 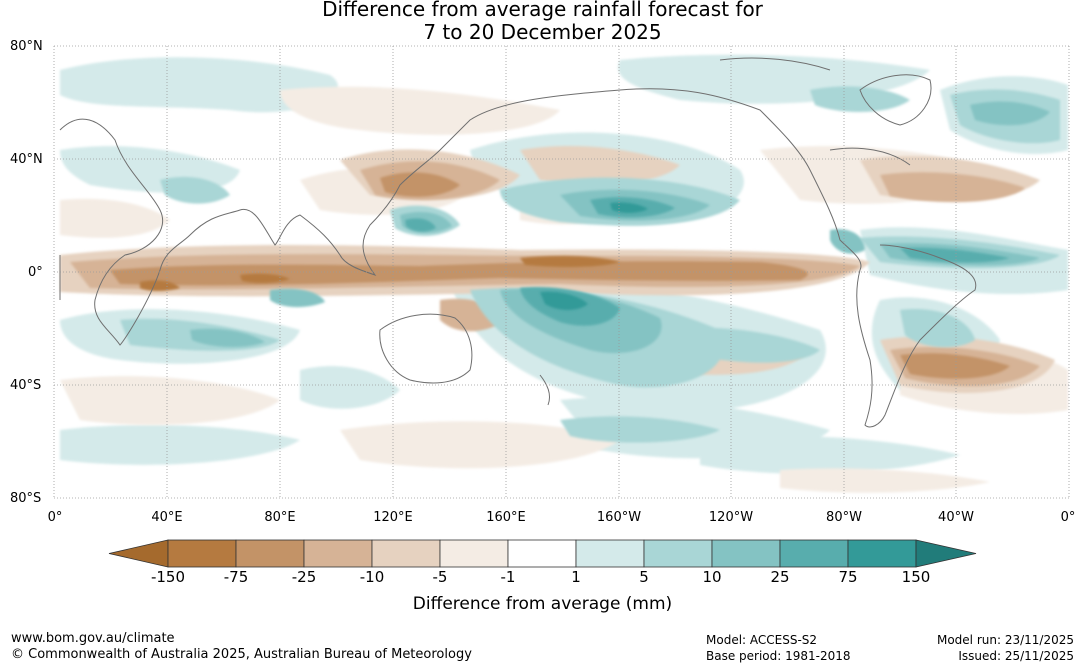 What do you see at coordinates (440, 577) in the screenshot?
I see `colorbar-tick-label: -5` at bounding box center [440, 577].